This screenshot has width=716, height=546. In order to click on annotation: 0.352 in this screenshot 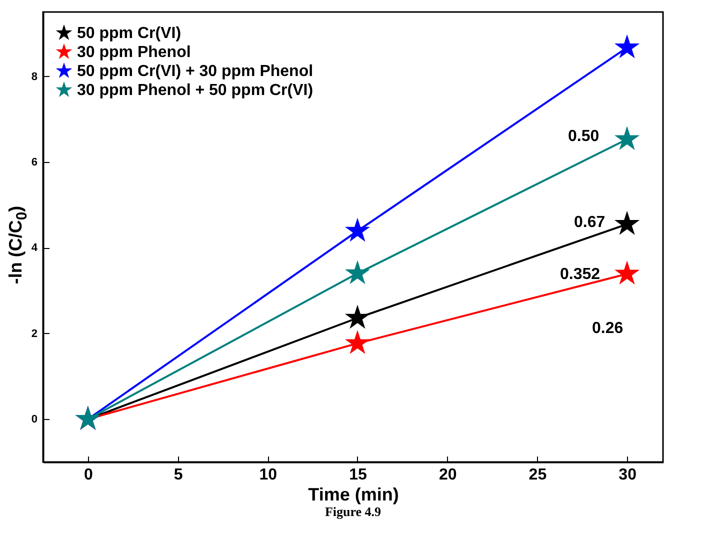, I will do `click(580, 275)`.